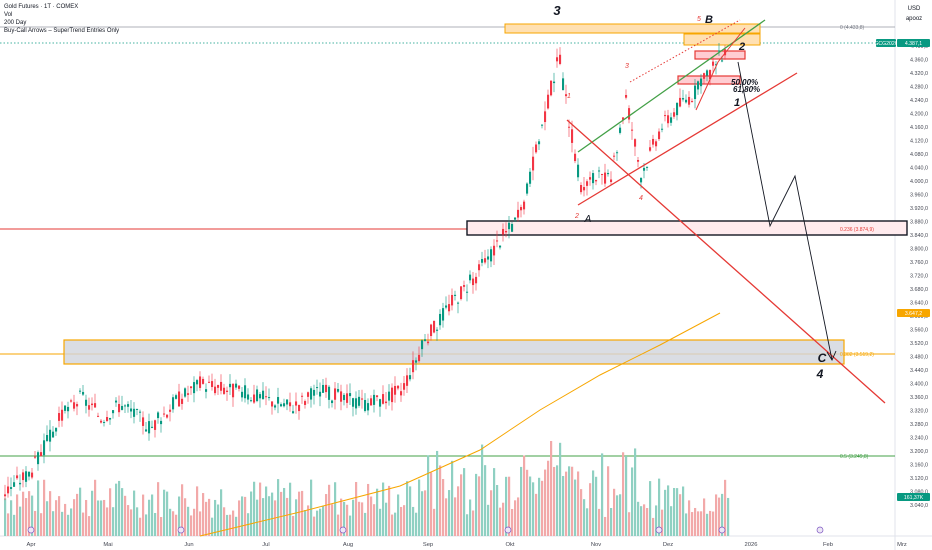 This screenshot has height=550, width=932. Describe the element at coordinates (919, 74) in the screenshot. I see `price-tick-label: 4.320,0` at that location.